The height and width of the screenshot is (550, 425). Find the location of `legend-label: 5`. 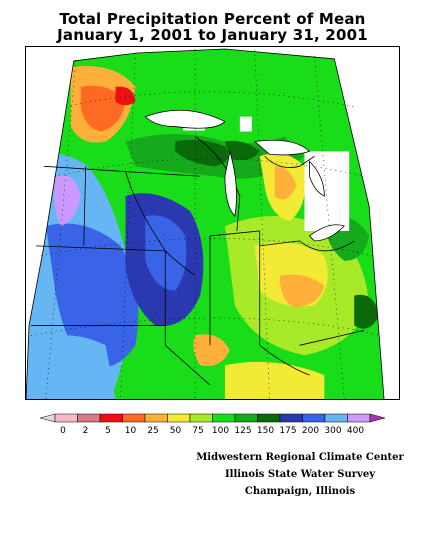

legend-label: 5 is located at coordinates (108, 431).